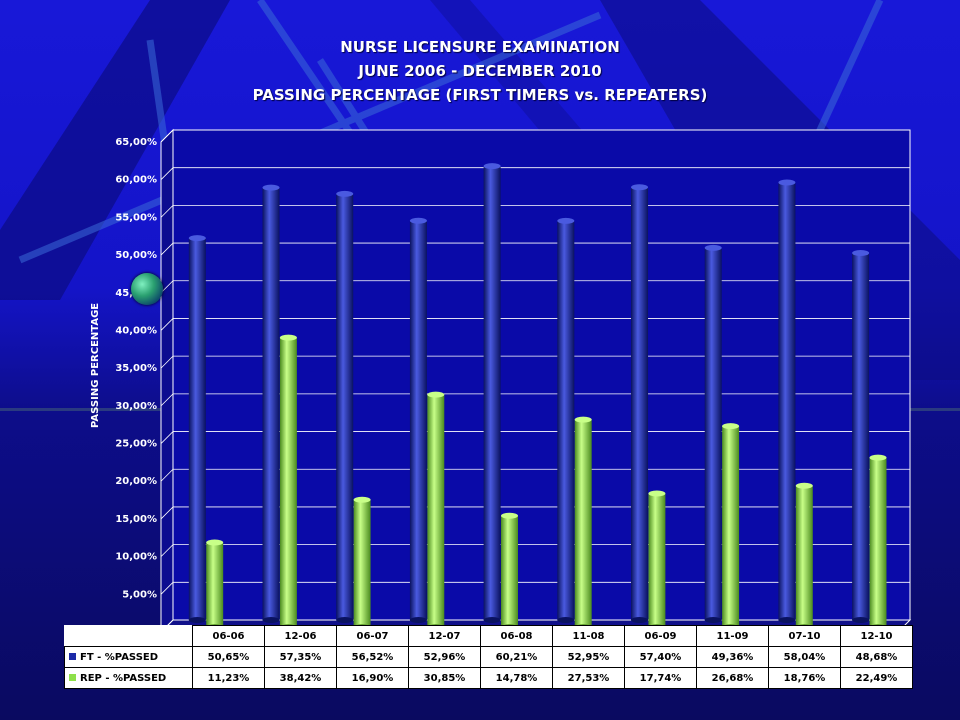  What do you see at coordinates (136, 330) in the screenshot?
I see `y-tick-label: 40,00%` at bounding box center [136, 330].